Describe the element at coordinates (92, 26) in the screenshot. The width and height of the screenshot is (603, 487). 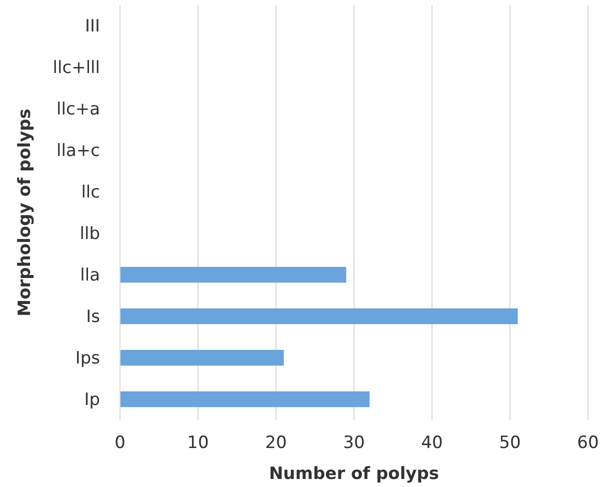
I see `y-tick-label: III` at that location.